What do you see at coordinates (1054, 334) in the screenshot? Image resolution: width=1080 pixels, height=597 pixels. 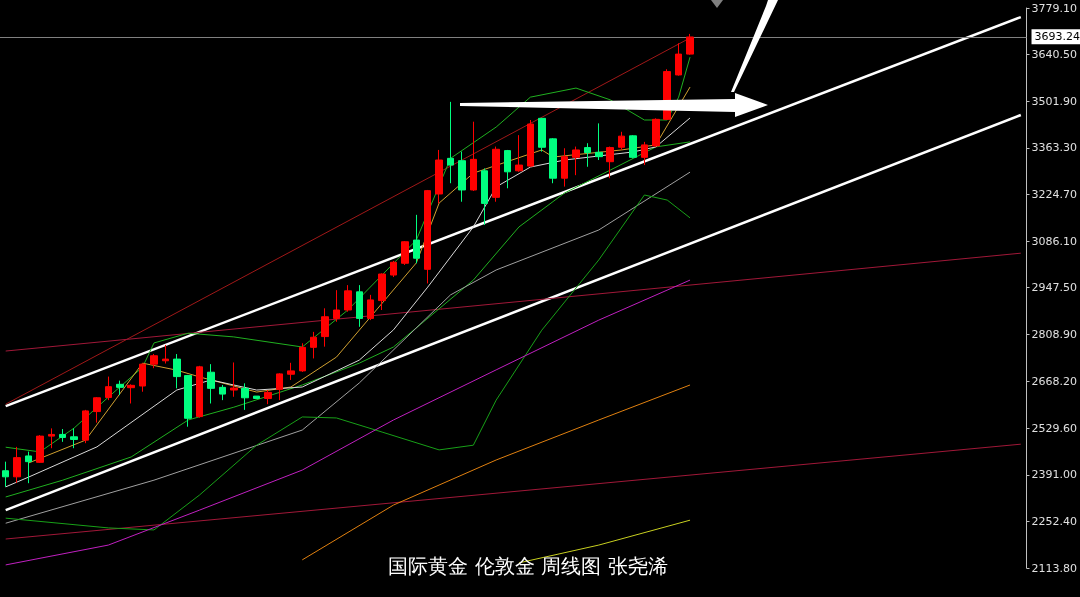 I see `y-tick-label: 2808.90` at bounding box center [1054, 334].